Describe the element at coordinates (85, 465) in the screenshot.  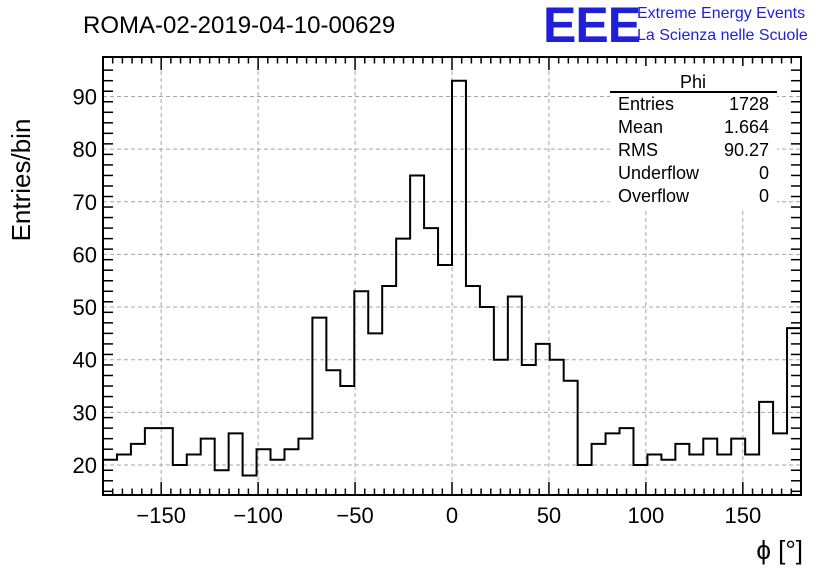
I see `y-tick-label: 20` at that location.